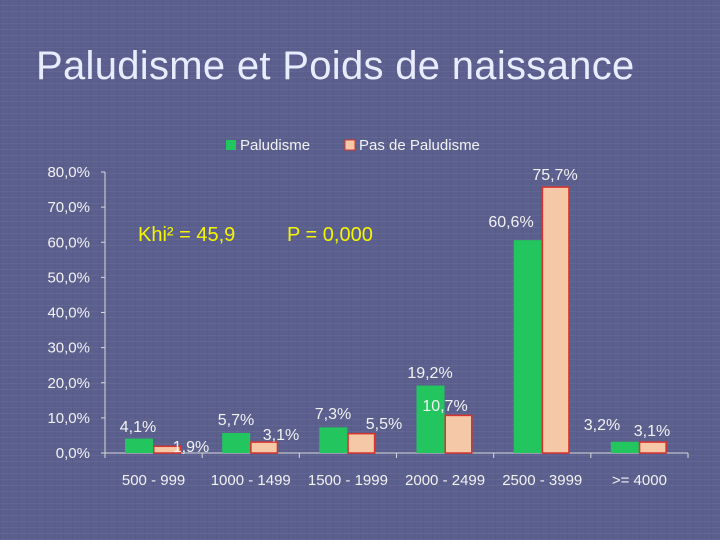  What do you see at coordinates (68, 348) in the screenshot?
I see `y-tick-label: 30,0%` at bounding box center [68, 348].